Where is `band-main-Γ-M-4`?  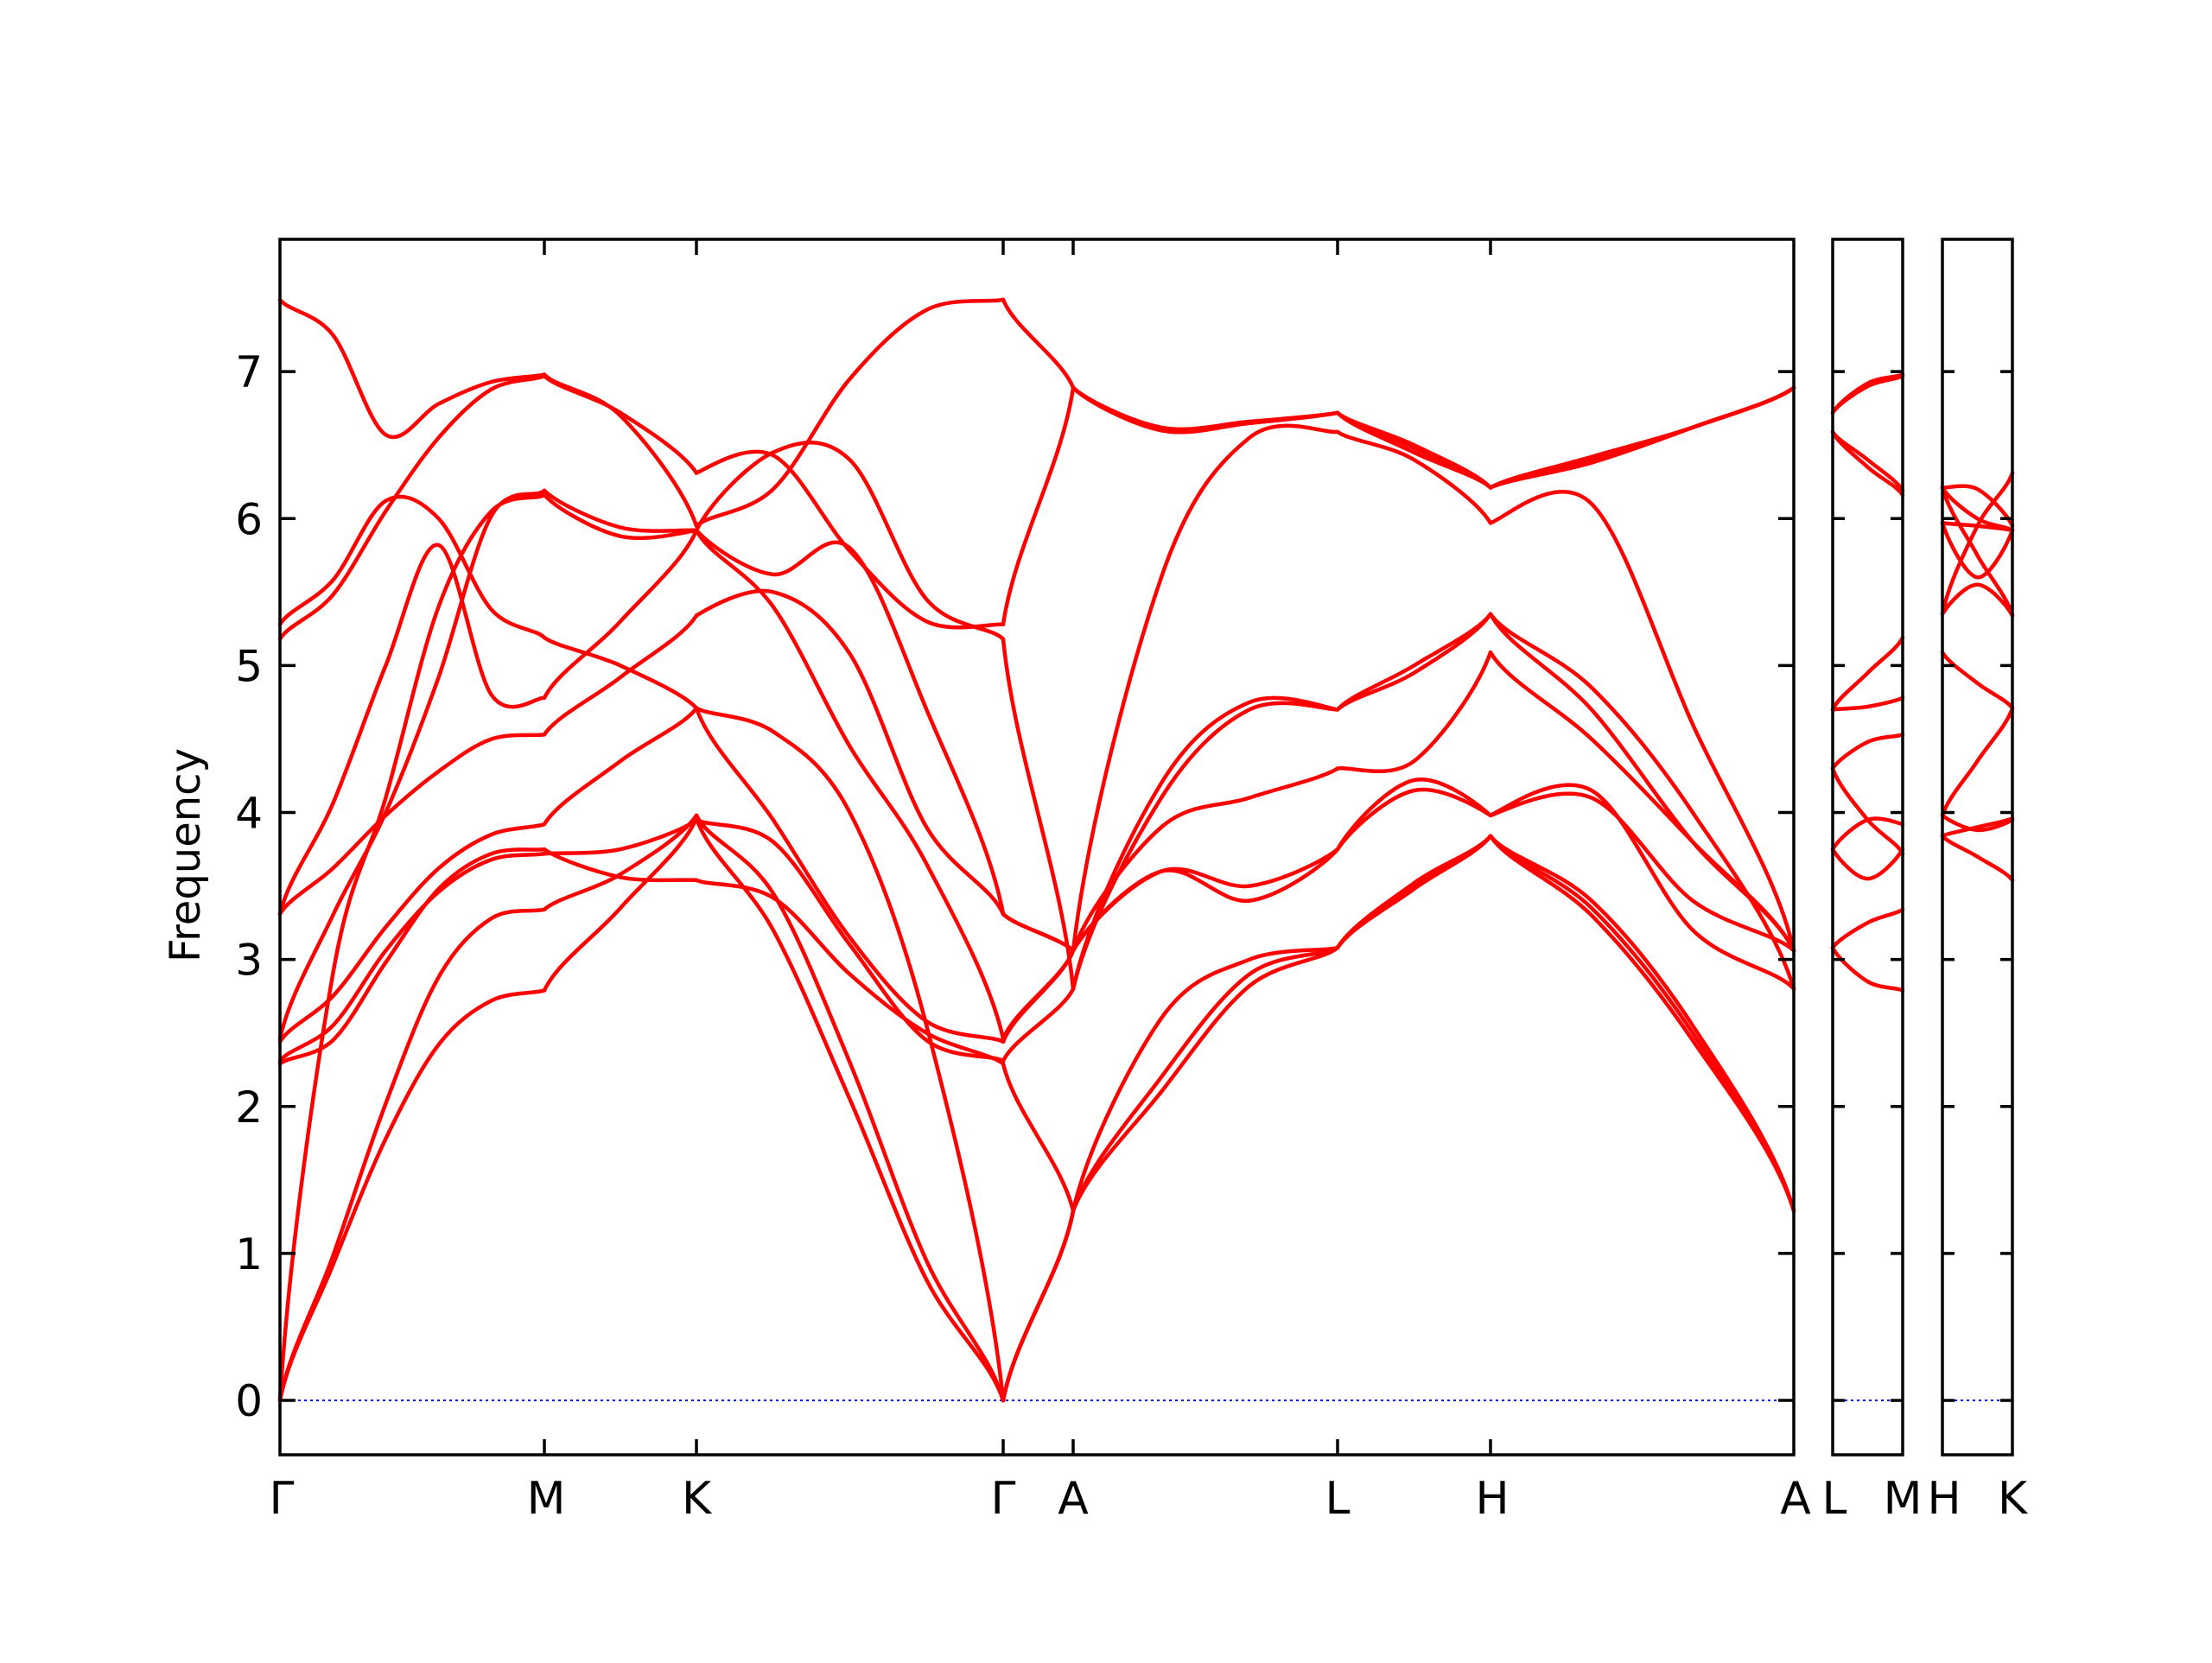 band-main-Γ-M-4 is located at coordinates (412, 957).